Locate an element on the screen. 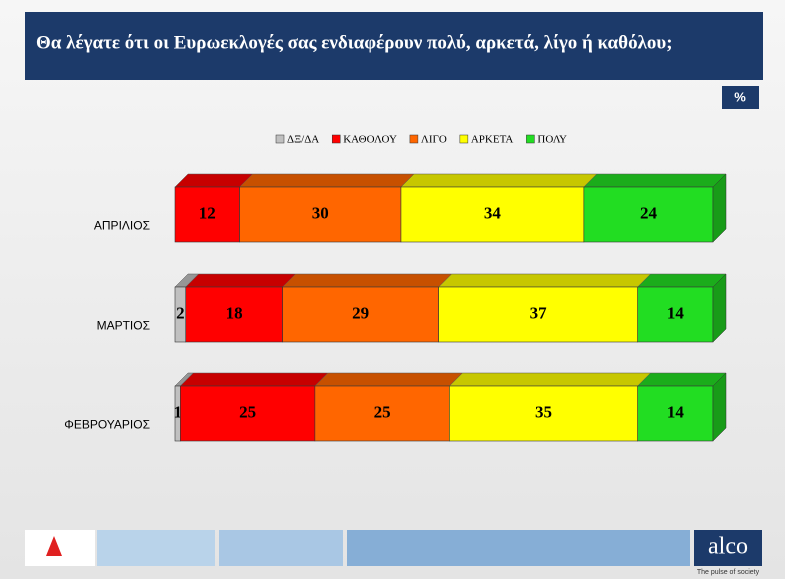 This screenshot has width=785, height=579. category-label: ΑΠΡΙΛΙΟΣ is located at coordinates (122, 226).